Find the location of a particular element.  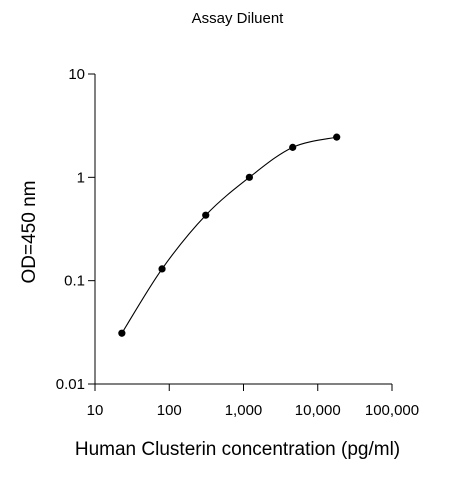

x-tick-label: 100,000 is located at coordinates (392, 410).